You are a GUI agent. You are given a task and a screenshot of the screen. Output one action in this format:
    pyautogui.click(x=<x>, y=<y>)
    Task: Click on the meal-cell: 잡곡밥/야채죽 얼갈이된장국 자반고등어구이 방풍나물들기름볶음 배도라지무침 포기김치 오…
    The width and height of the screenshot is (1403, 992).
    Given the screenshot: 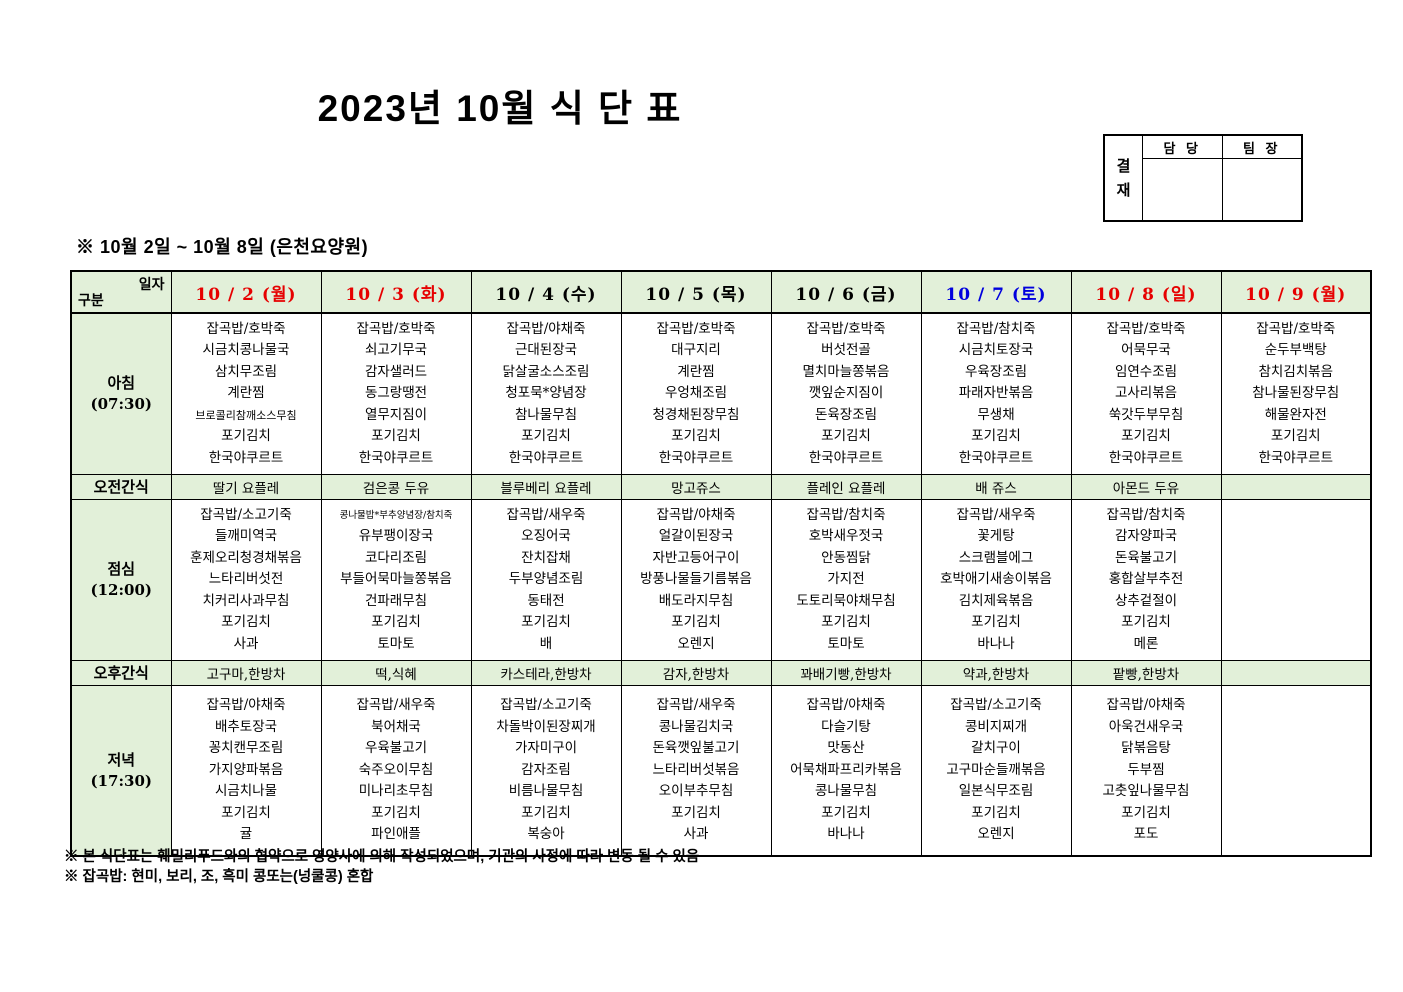 What is the action you would take?
    pyautogui.click(x=696, y=580)
    